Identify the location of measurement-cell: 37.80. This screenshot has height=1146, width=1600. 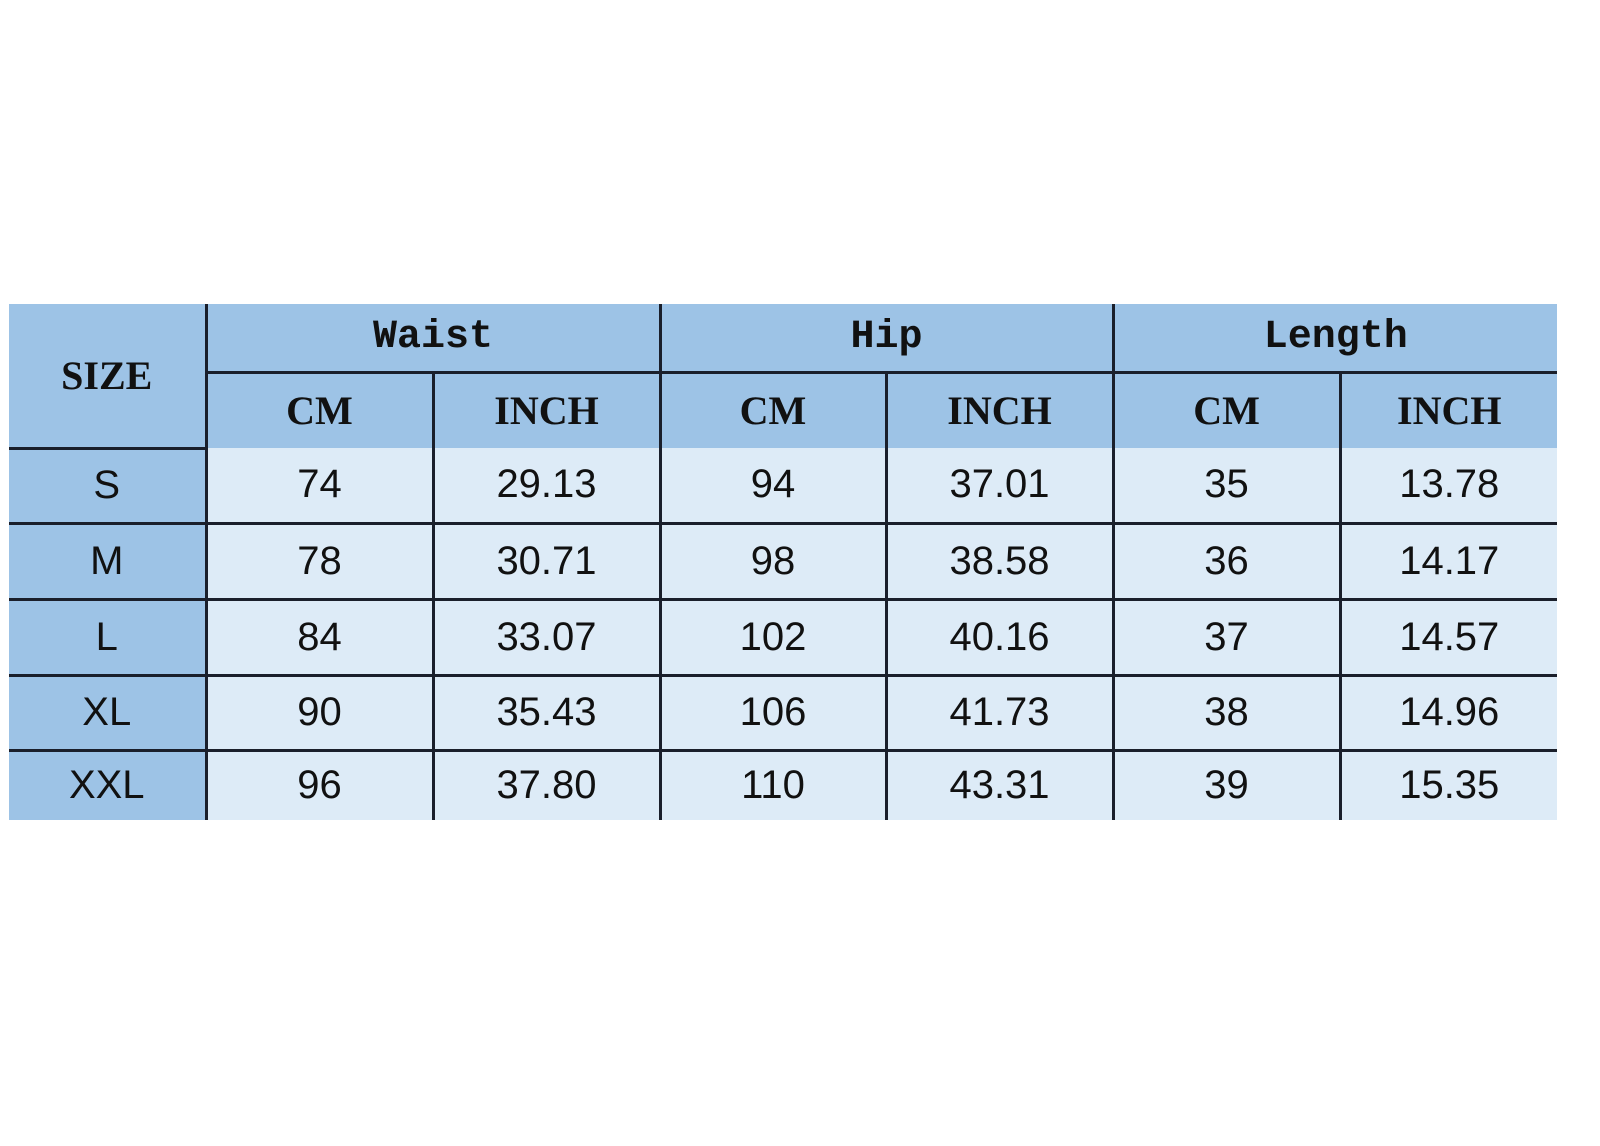
(546, 784).